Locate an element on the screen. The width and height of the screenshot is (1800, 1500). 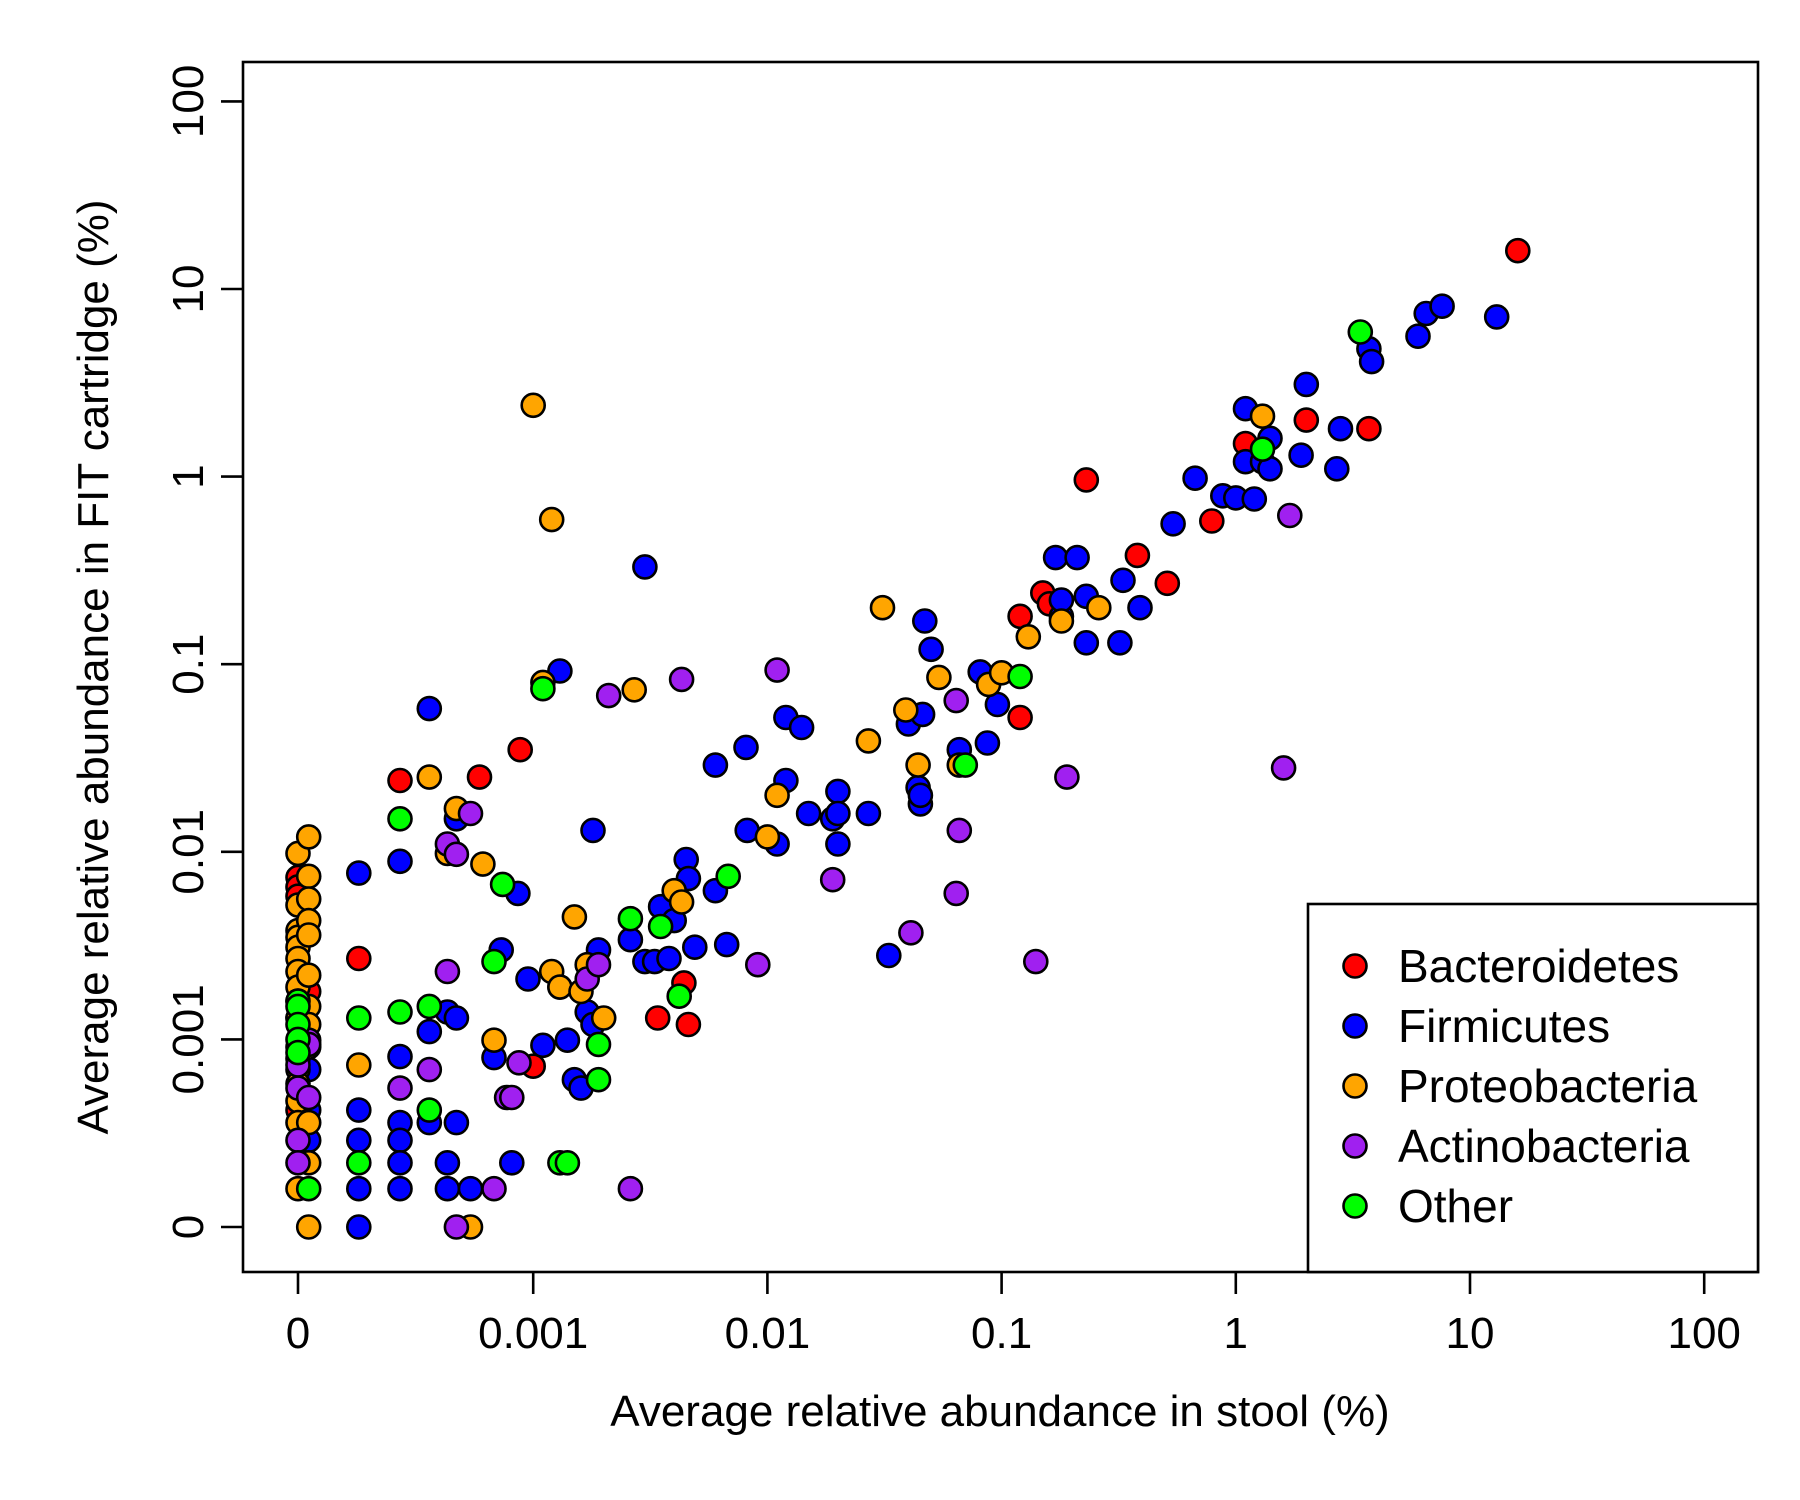
y-tick-label: 0 is located at coordinates (188, 1227).